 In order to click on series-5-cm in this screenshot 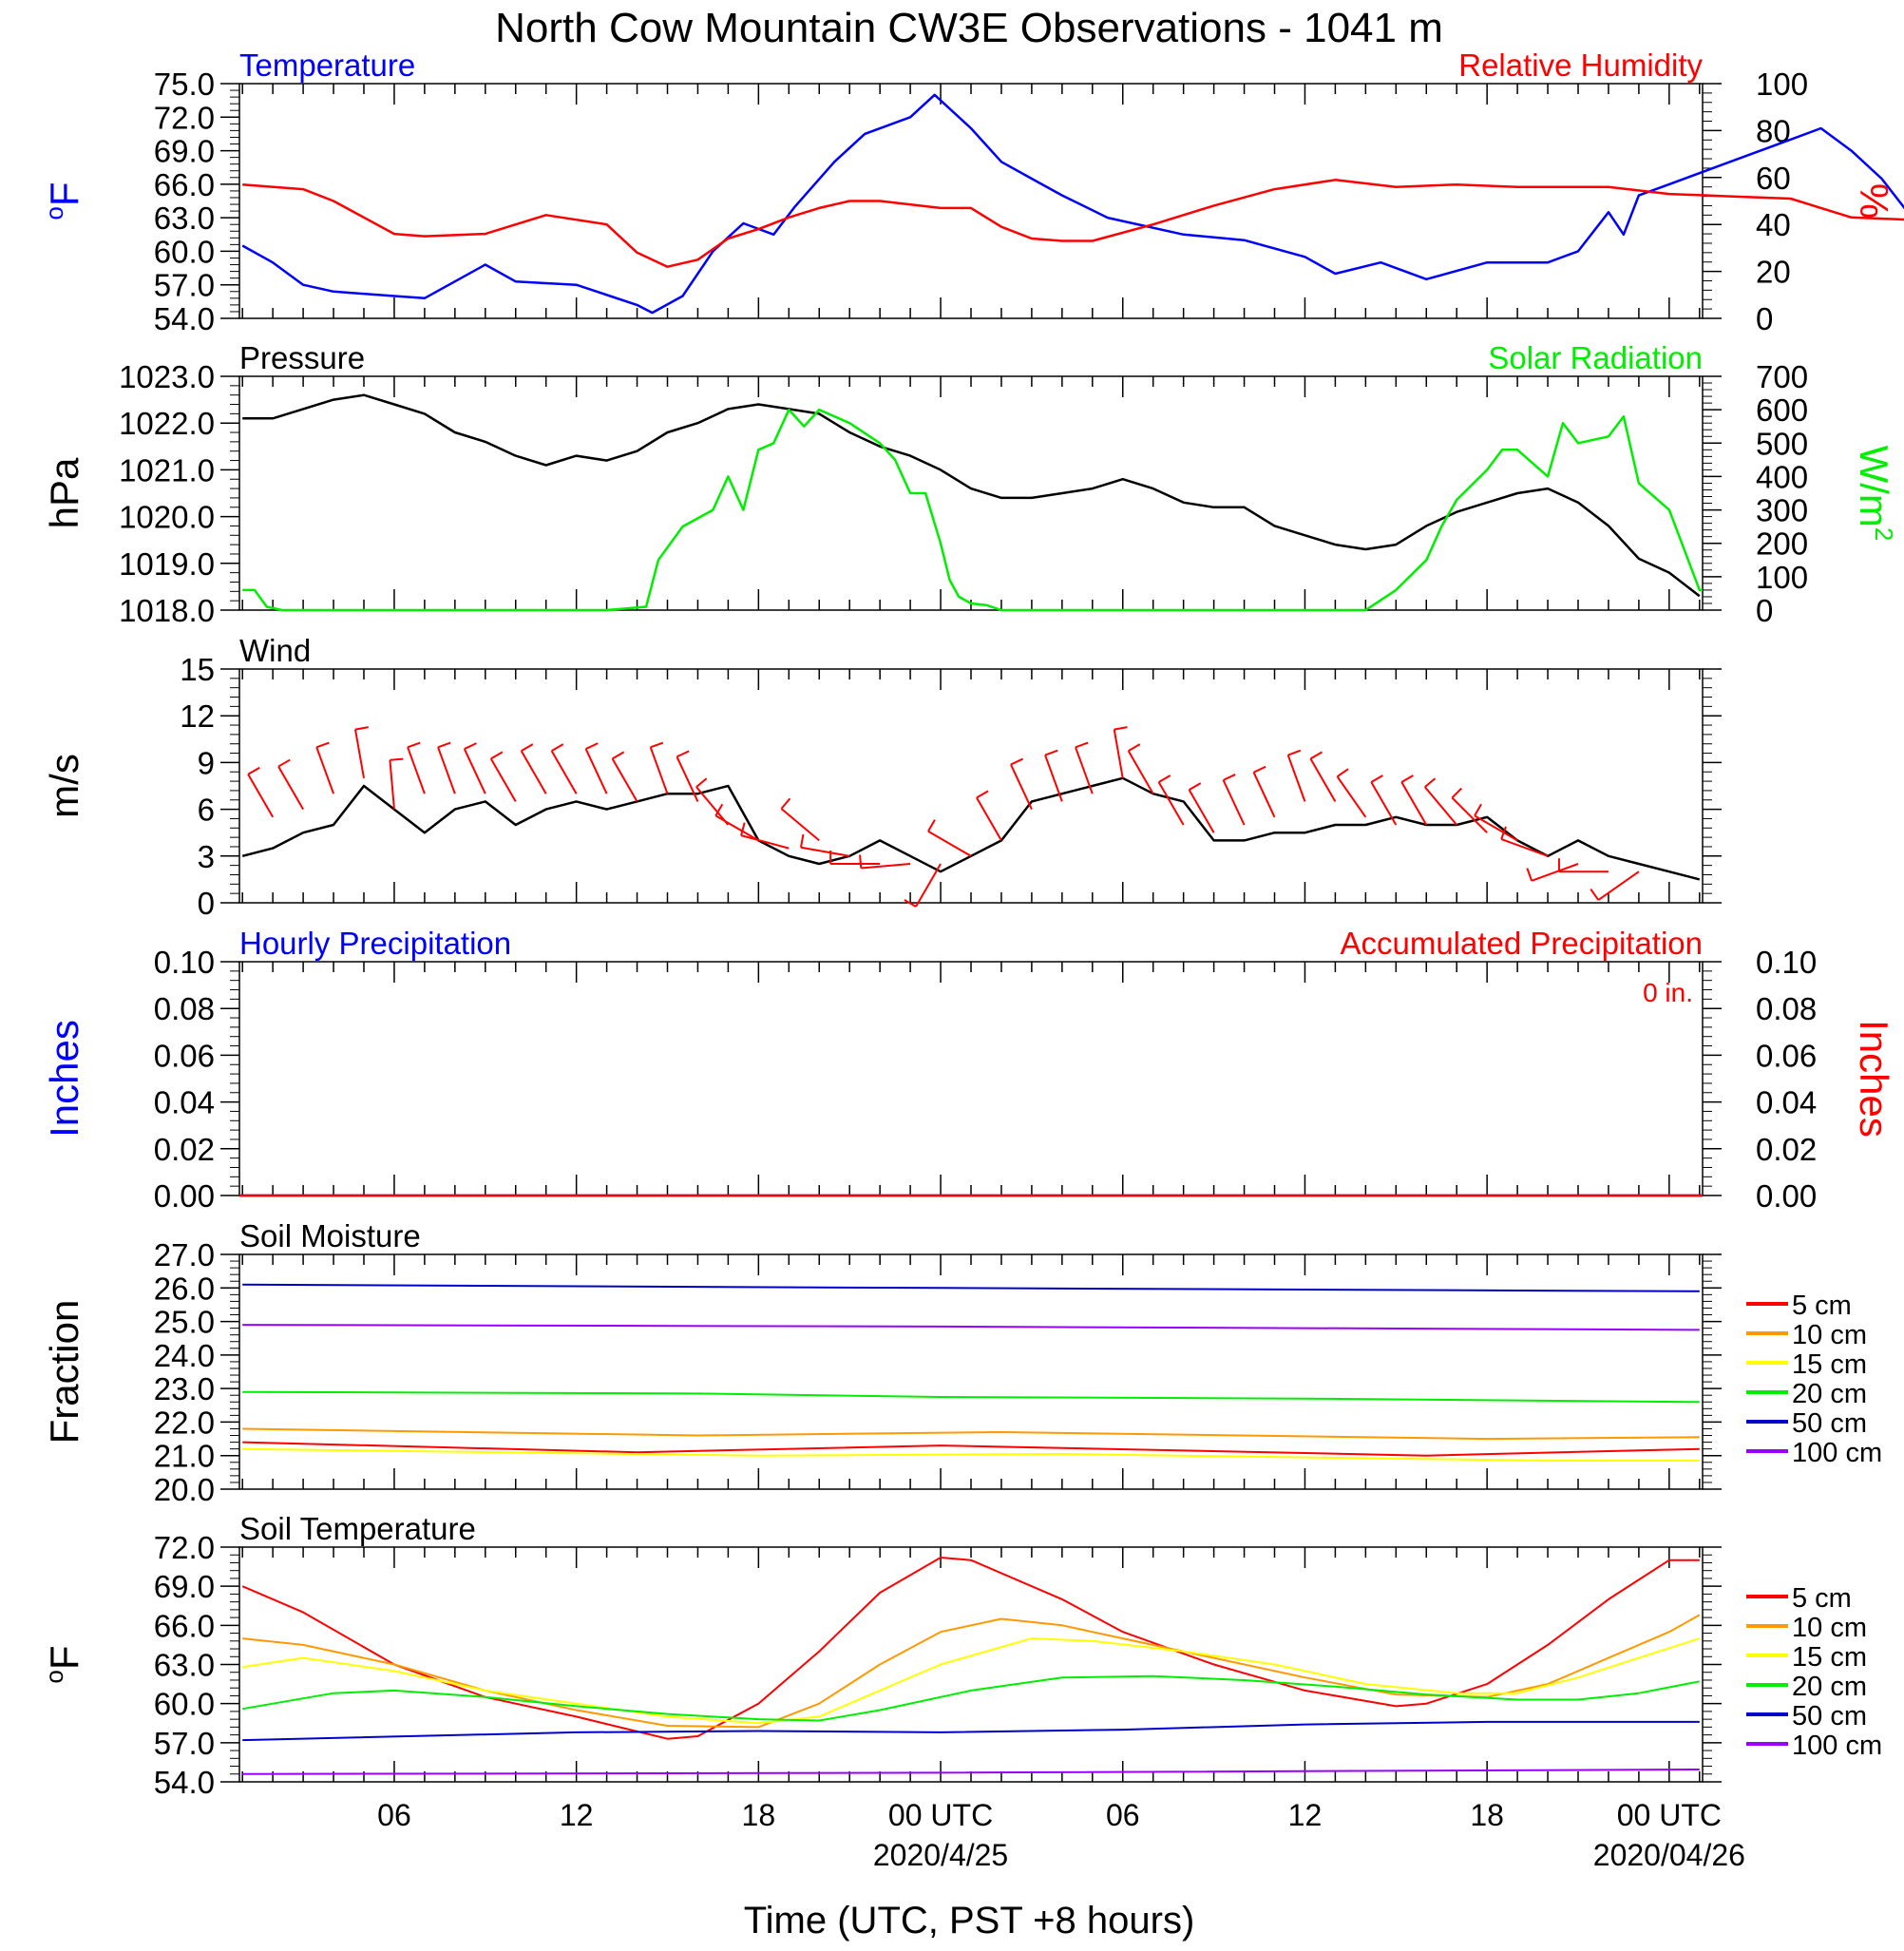, I will do `click(971, 1449)`.